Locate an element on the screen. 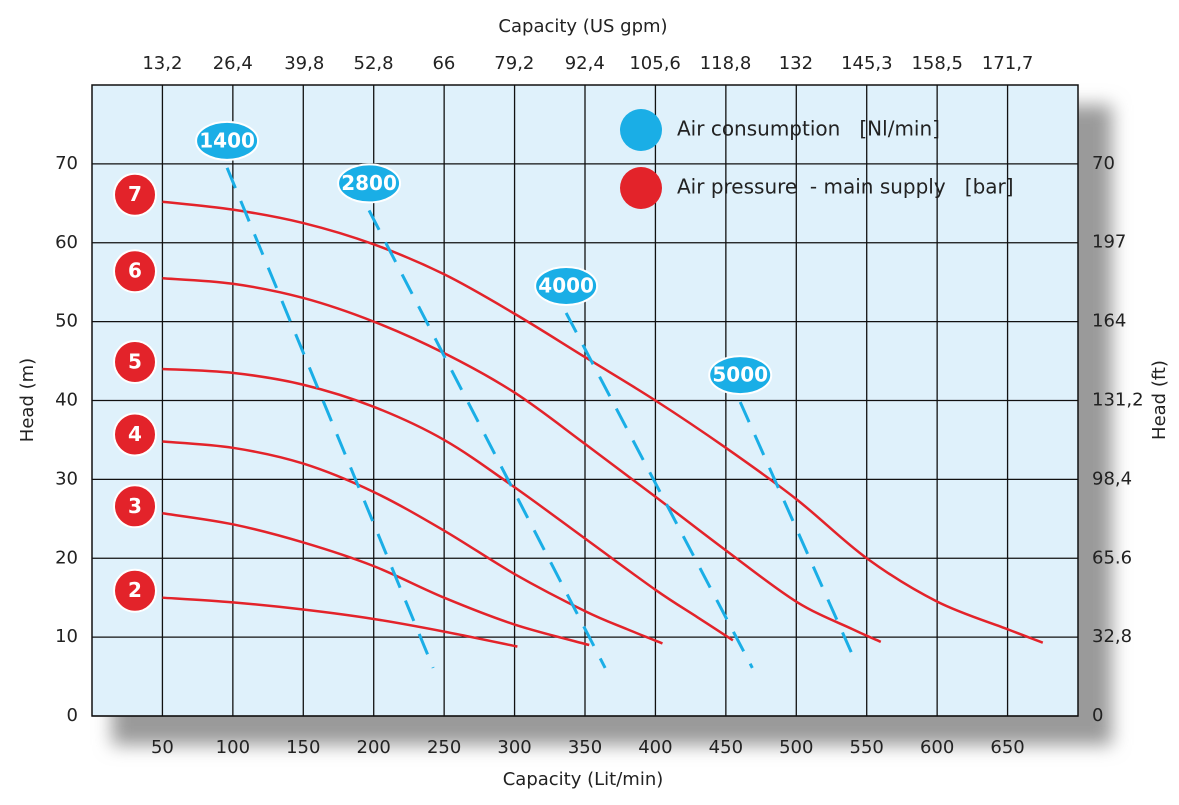 This screenshot has width=1179, height=805. y2-axis-title: Head (ft) is located at coordinates (1159, 400).